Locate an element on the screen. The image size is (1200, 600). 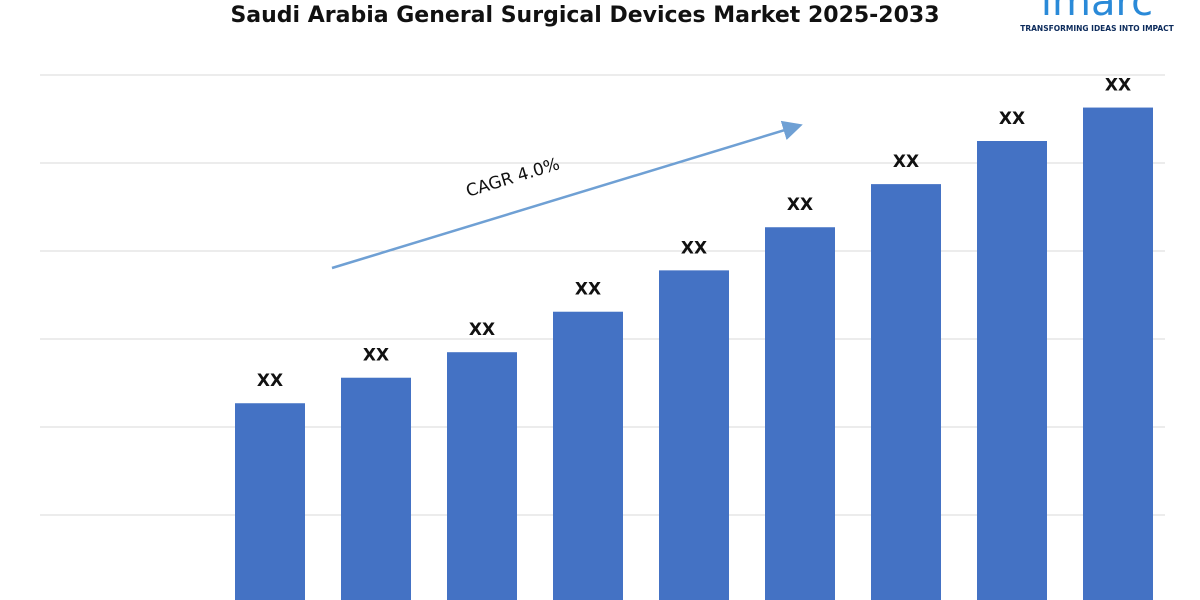
logo-text: imarc is located at coordinates (1097, 12).